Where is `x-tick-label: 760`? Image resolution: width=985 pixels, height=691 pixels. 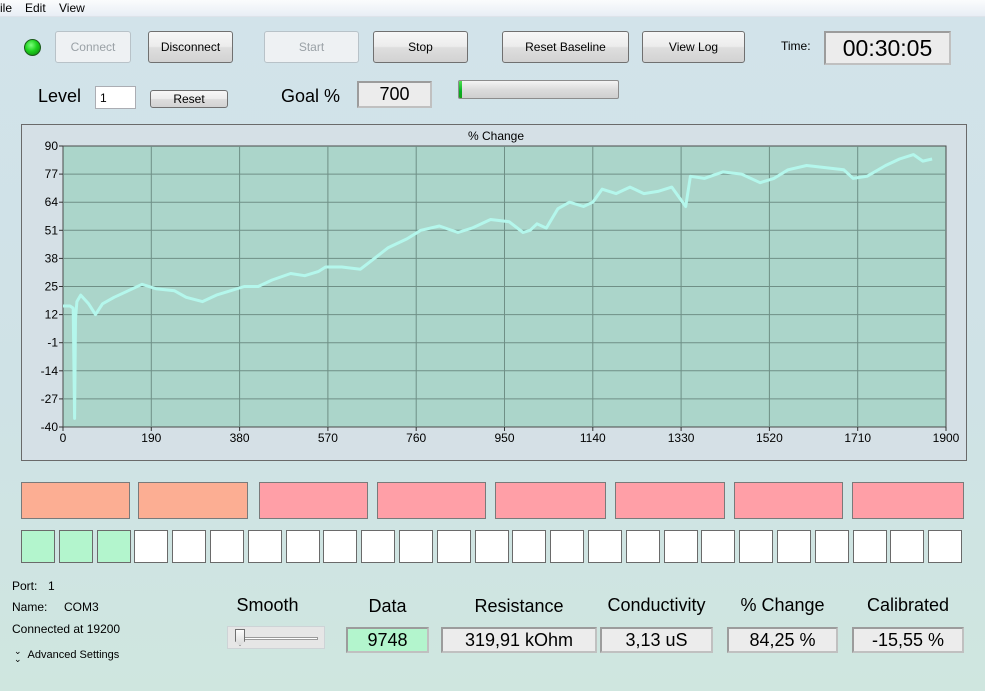 x-tick-label: 760 is located at coordinates (416, 438).